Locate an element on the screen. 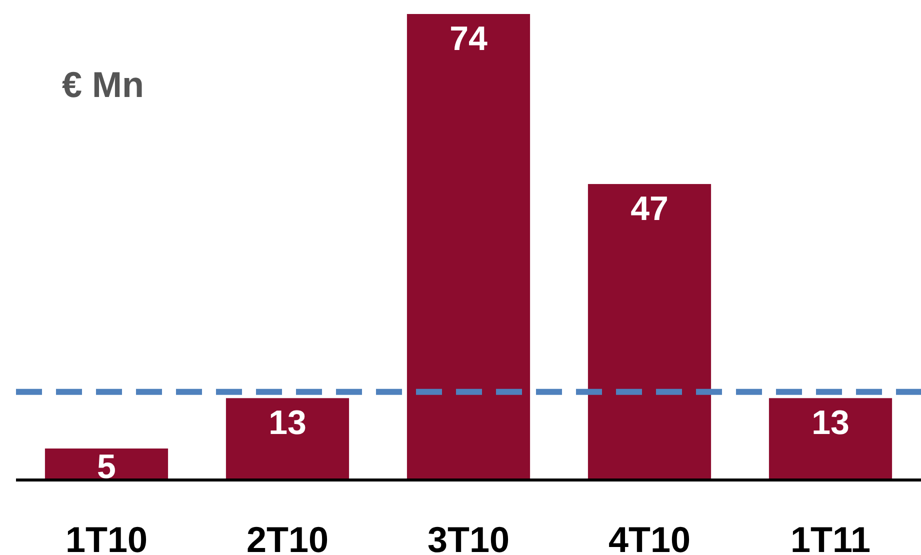  x-tick-label: 1T10 is located at coordinates (106, 537).